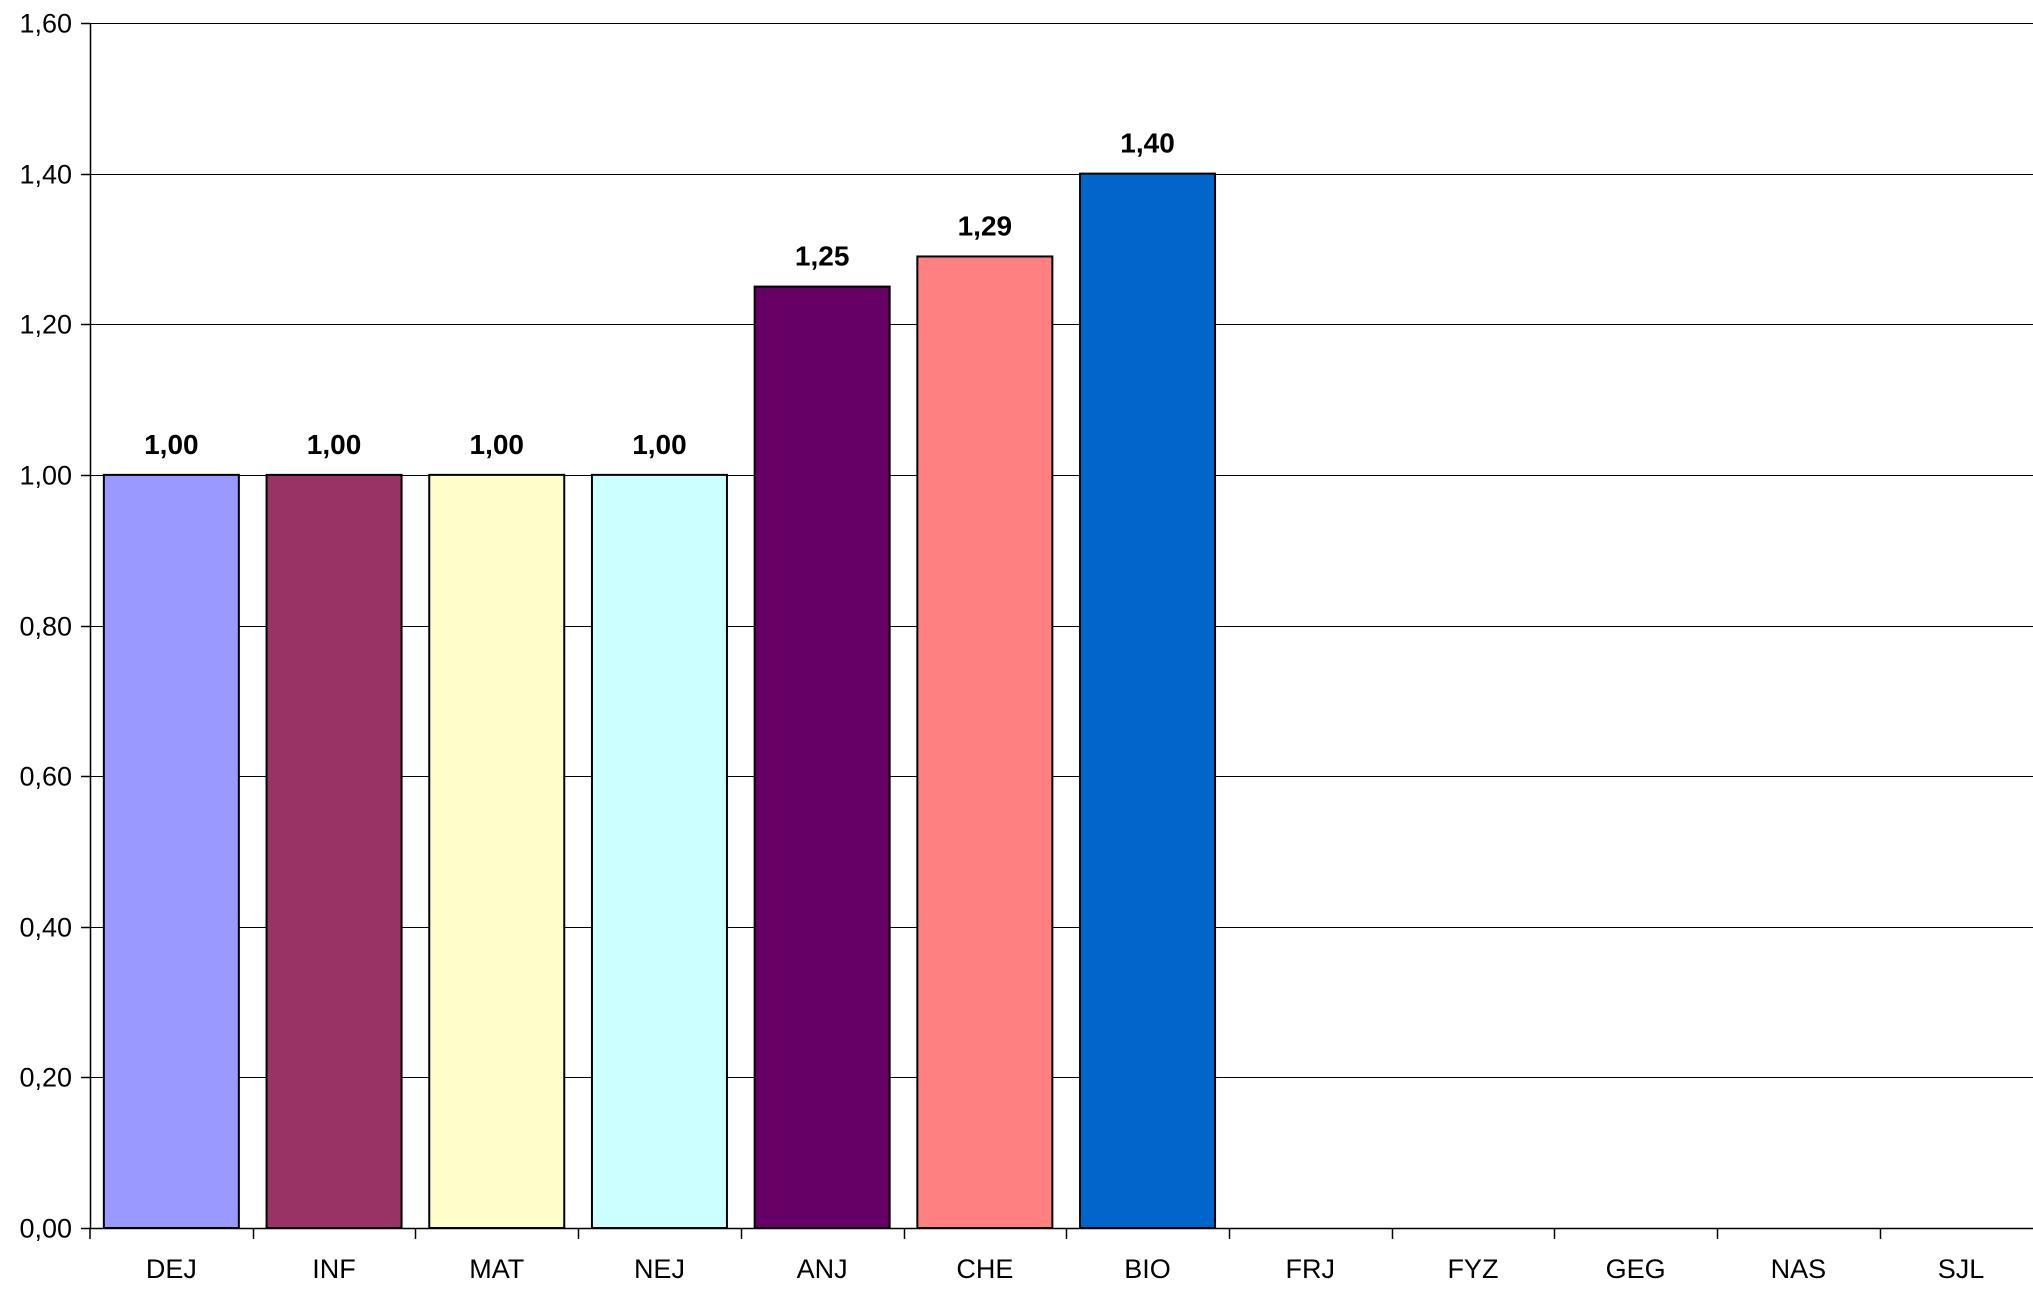 The height and width of the screenshot is (1290, 2033). What do you see at coordinates (822, 256) in the screenshot?
I see `data-label: 1,25` at bounding box center [822, 256].